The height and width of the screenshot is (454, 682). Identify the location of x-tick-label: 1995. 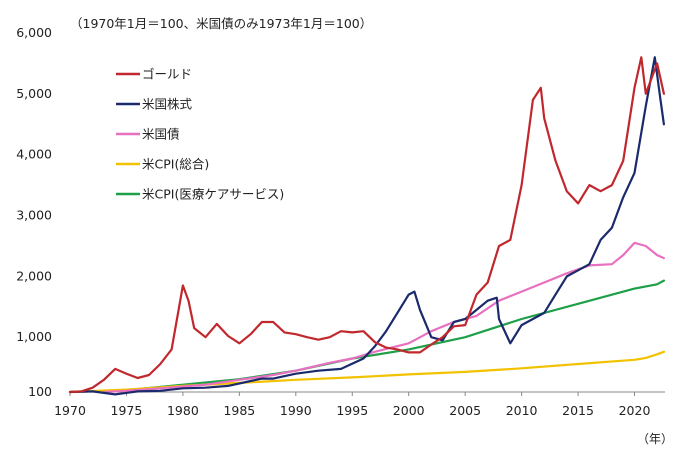
(352, 410).